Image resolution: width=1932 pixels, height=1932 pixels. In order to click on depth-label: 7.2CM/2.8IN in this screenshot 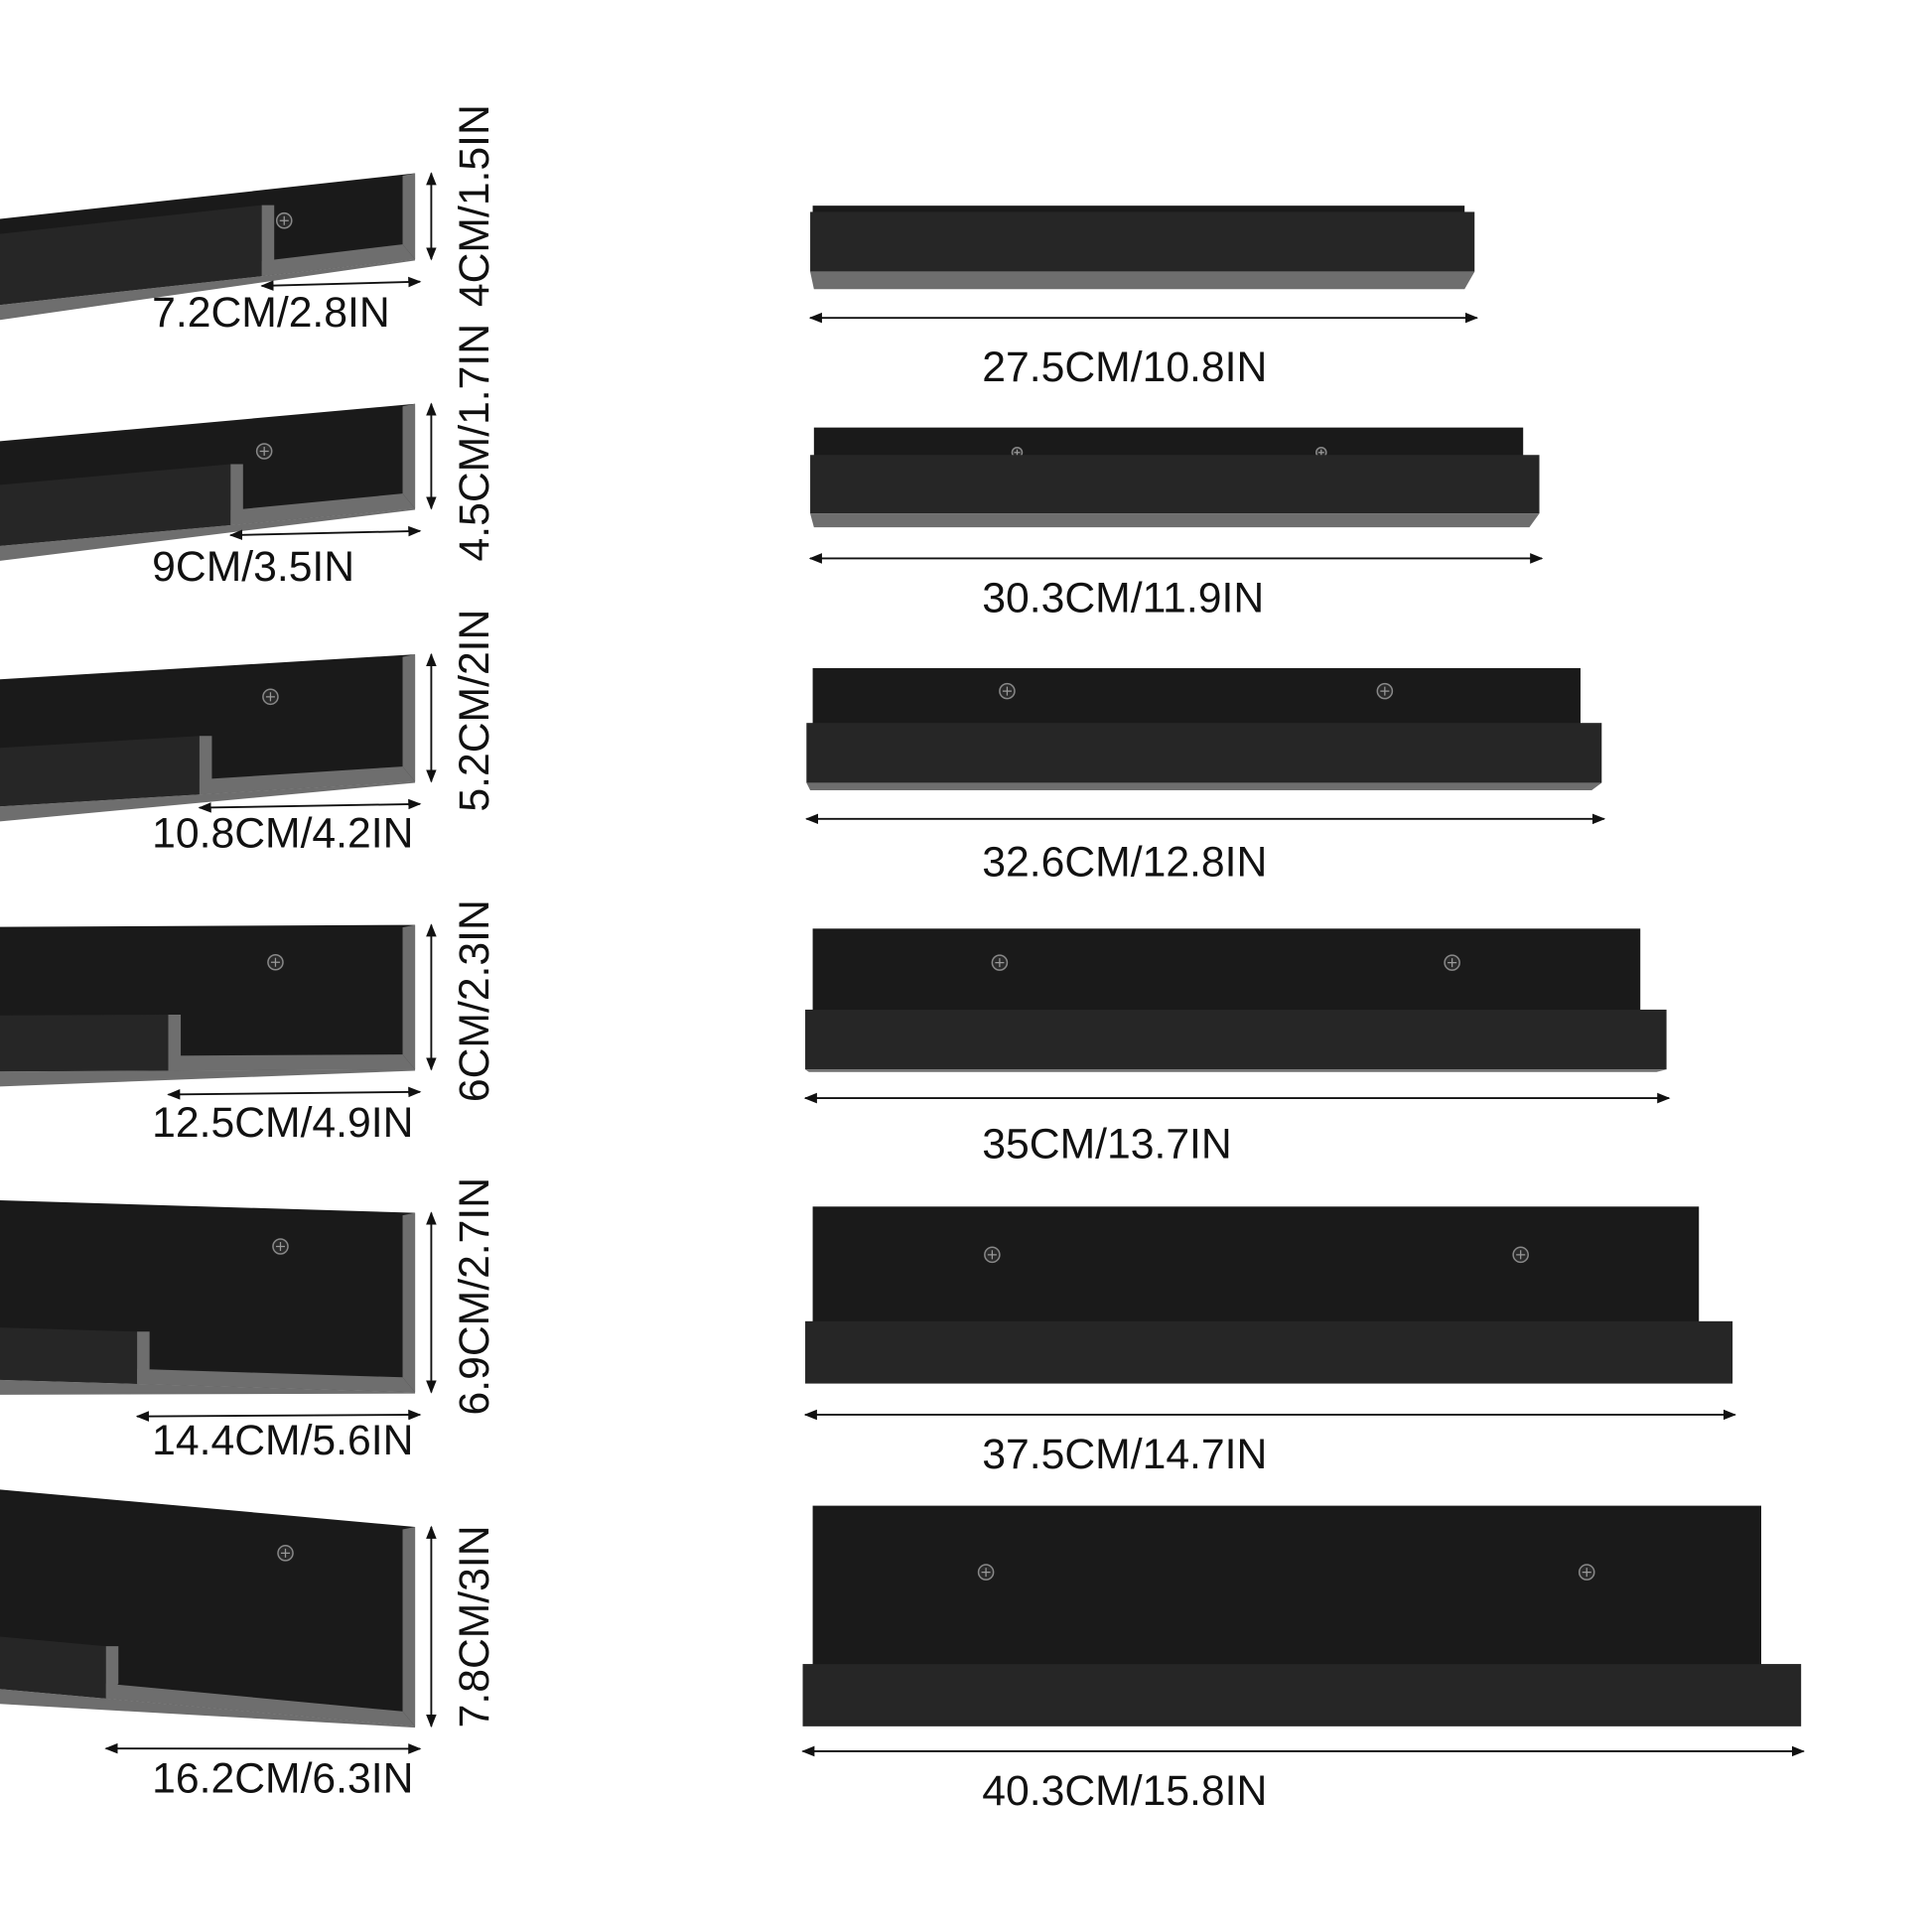, I will do `click(271, 313)`.